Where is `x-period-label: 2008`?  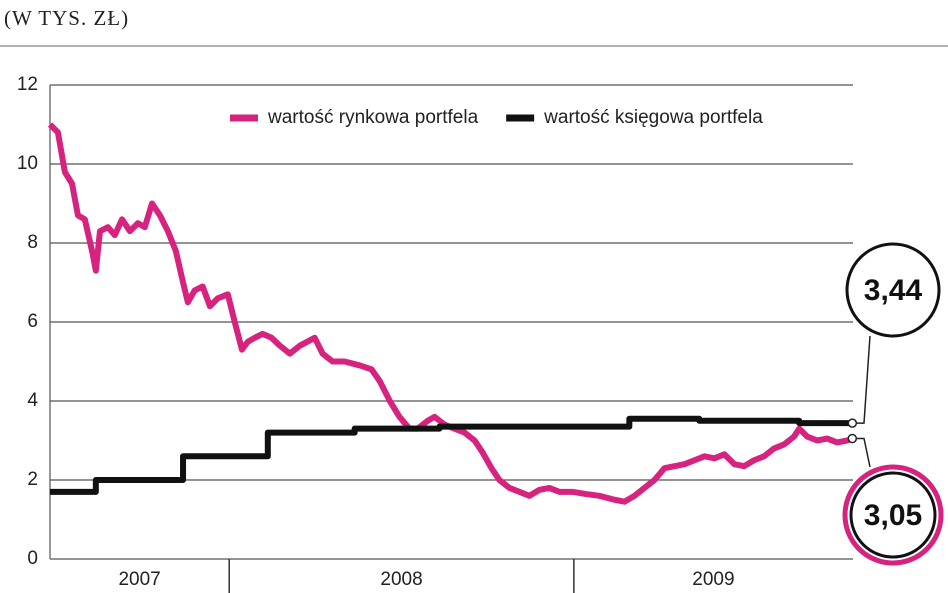 x-period-label: 2008 is located at coordinates (401, 579).